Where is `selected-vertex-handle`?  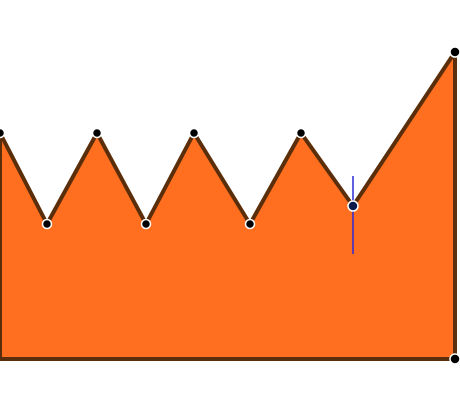
selected-vertex-handle is located at coordinates (353, 206).